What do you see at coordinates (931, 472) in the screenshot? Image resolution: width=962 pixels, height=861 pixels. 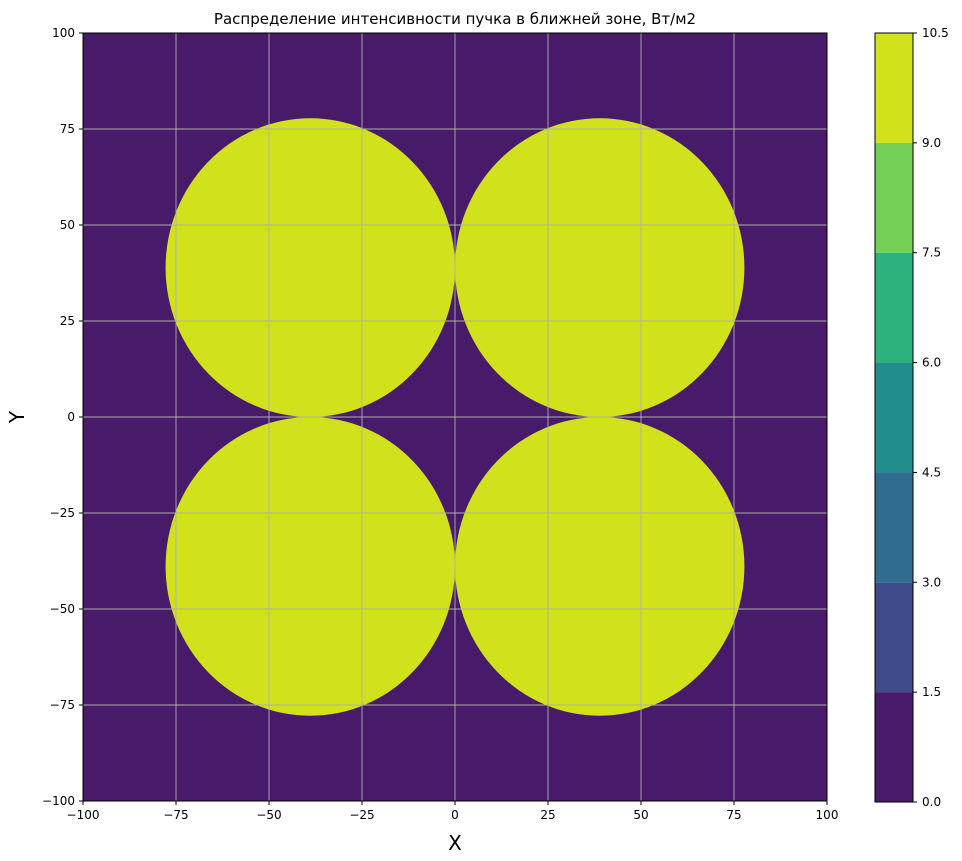 I see `colorbar-tick-label: 4.5` at bounding box center [931, 472].